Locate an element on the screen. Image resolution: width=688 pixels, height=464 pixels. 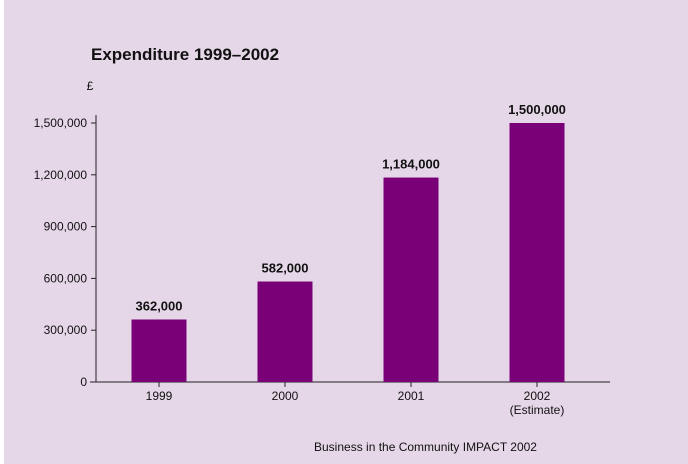
data-label: 1,184,000 is located at coordinates (411, 164).